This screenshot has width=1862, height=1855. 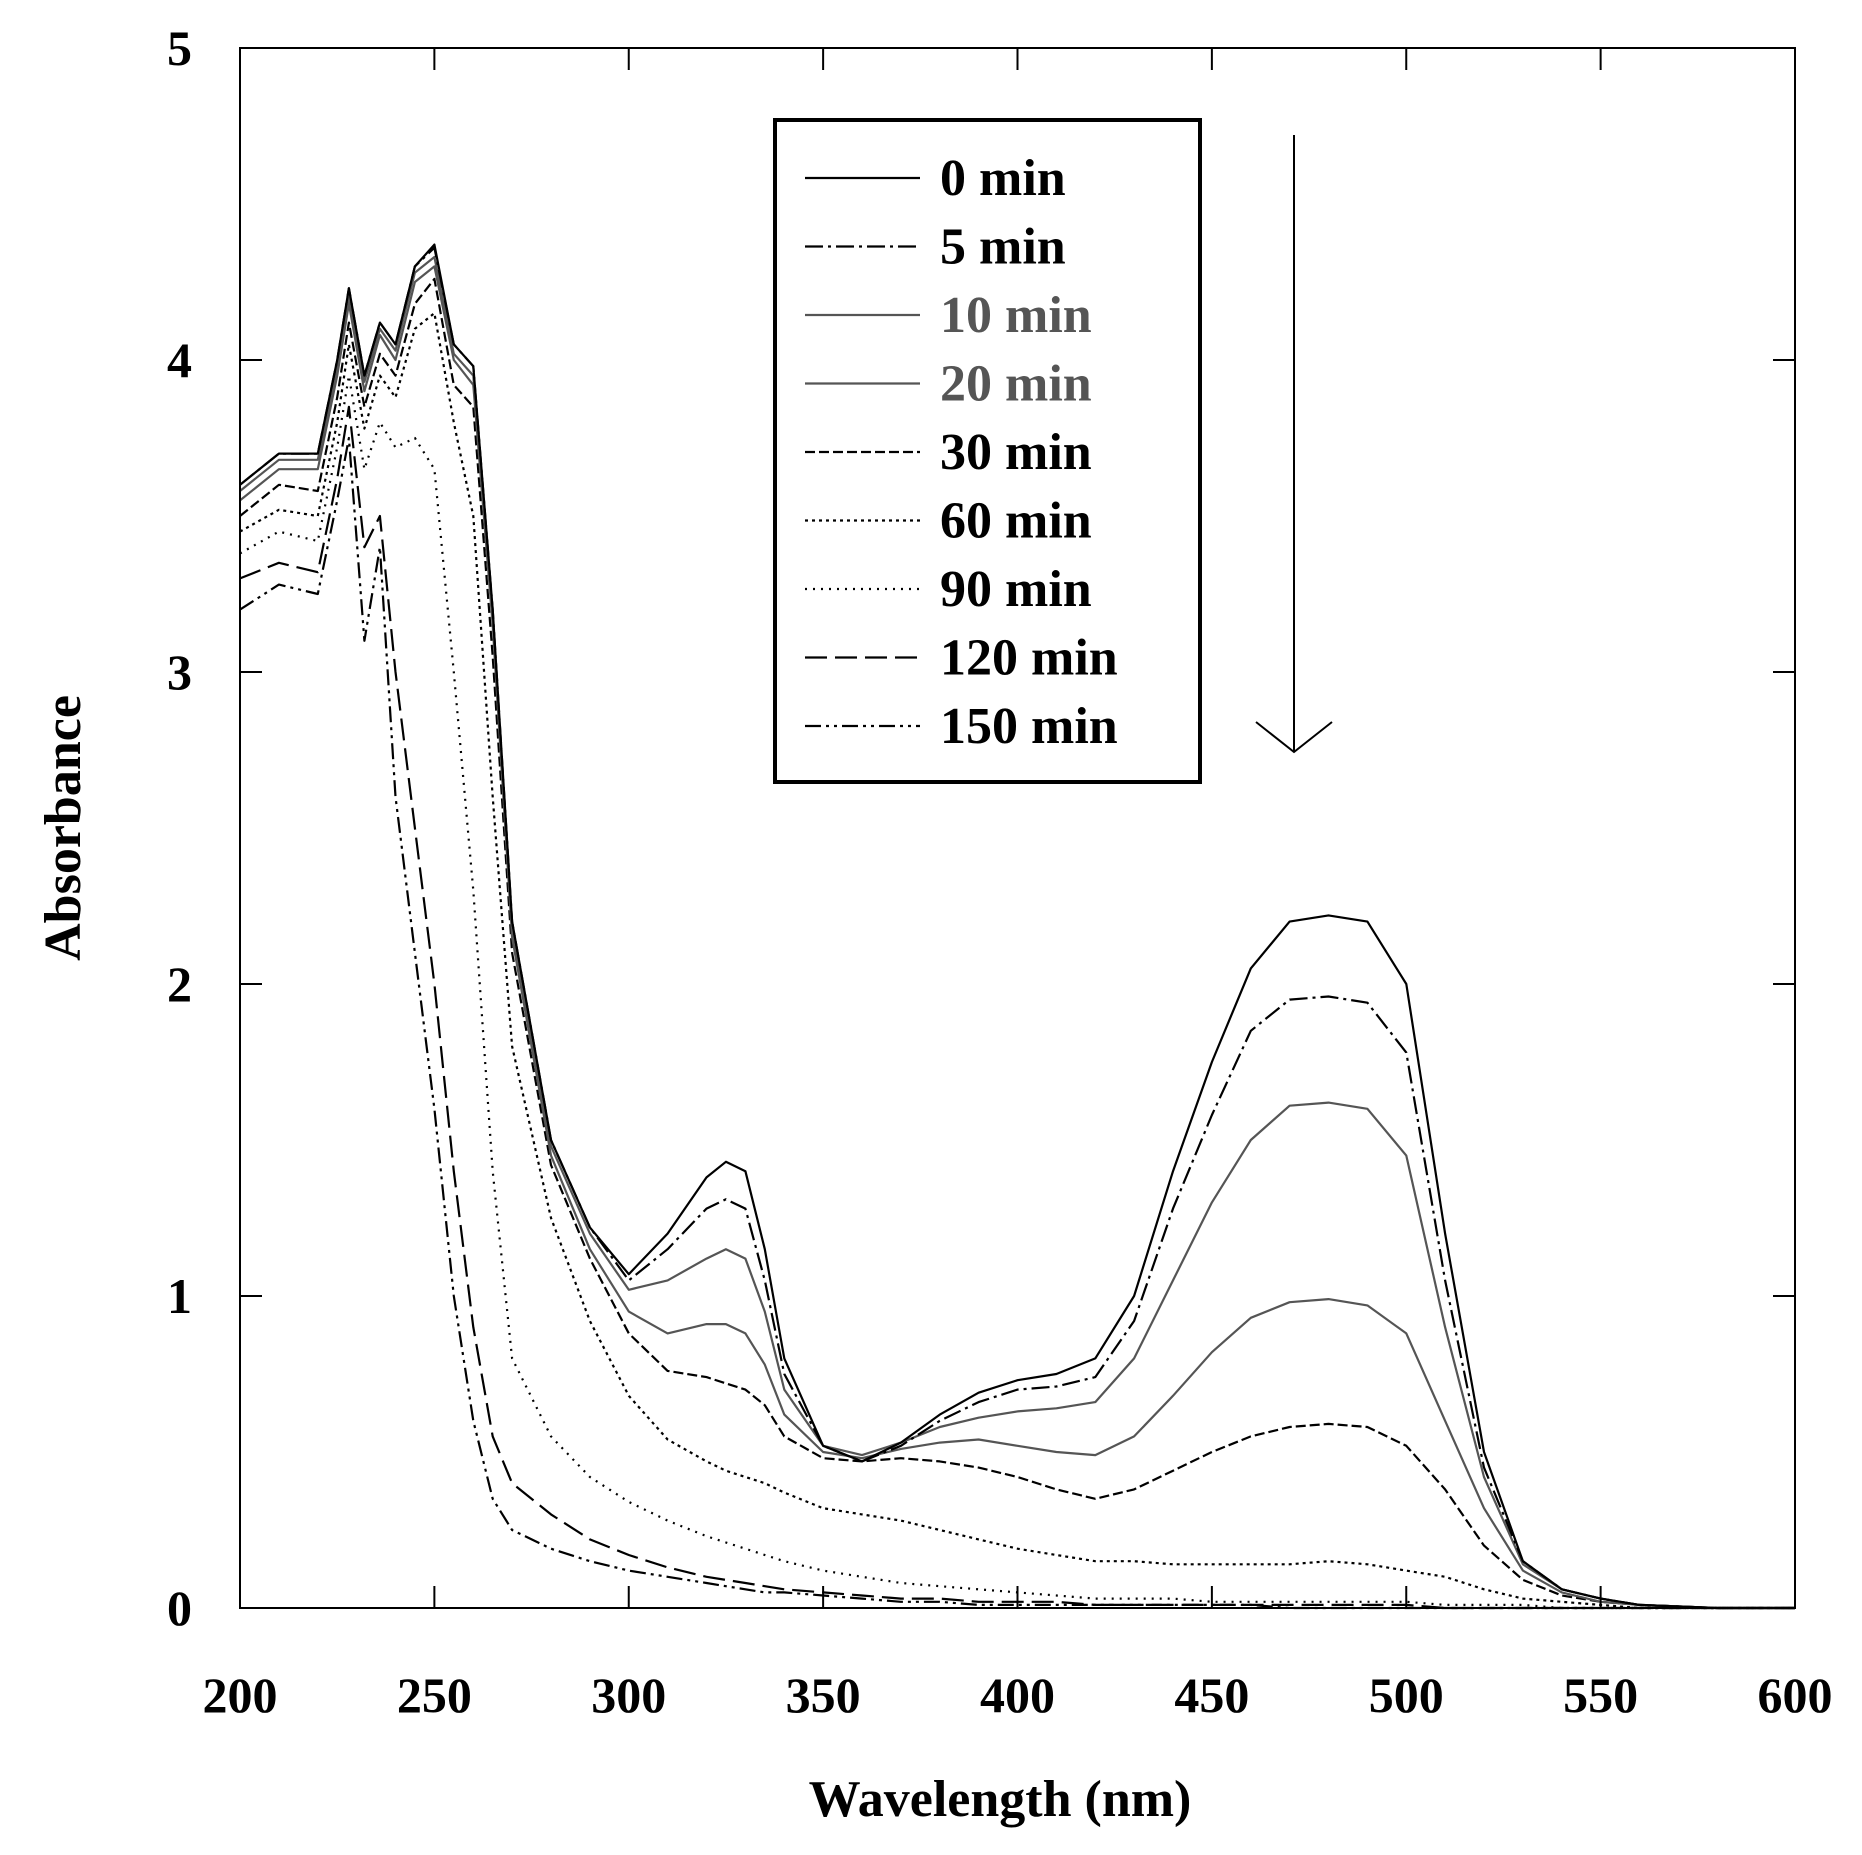 I want to click on x-tick-label-3: 350, so click(x=823, y=1695).